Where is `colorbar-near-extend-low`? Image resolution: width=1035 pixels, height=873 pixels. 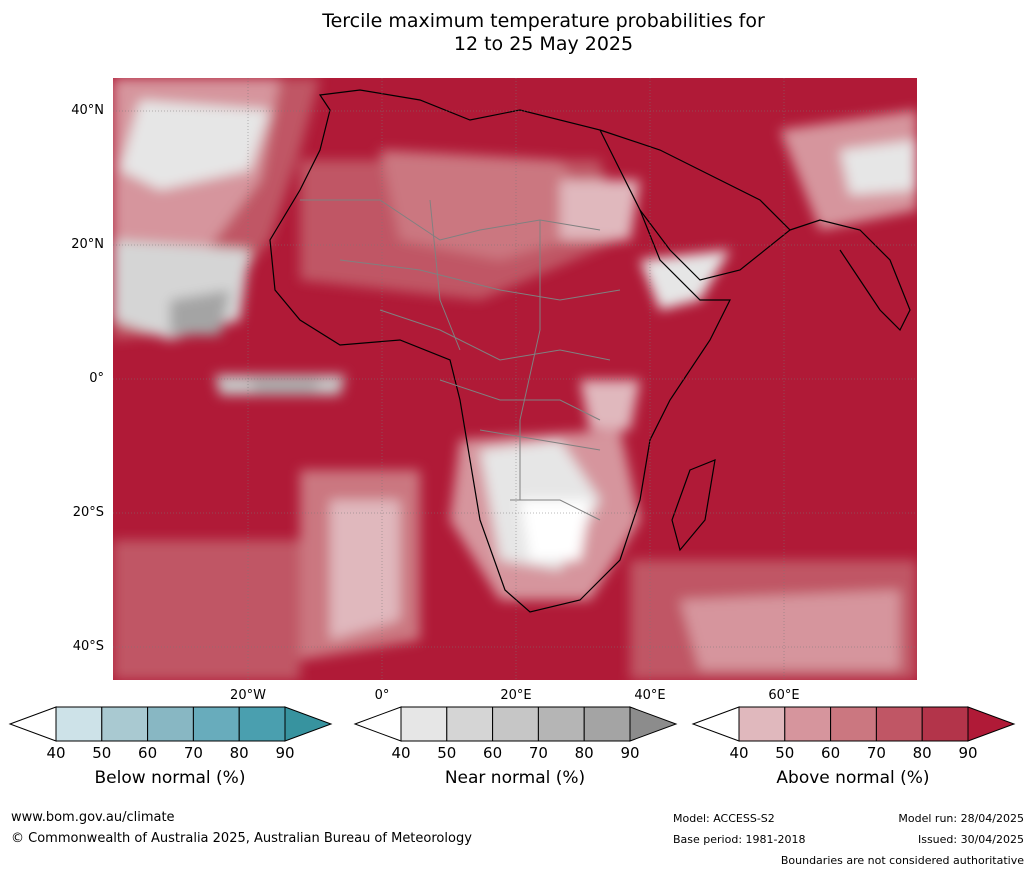 colorbar-near-extend-low is located at coordinates (377, 724).